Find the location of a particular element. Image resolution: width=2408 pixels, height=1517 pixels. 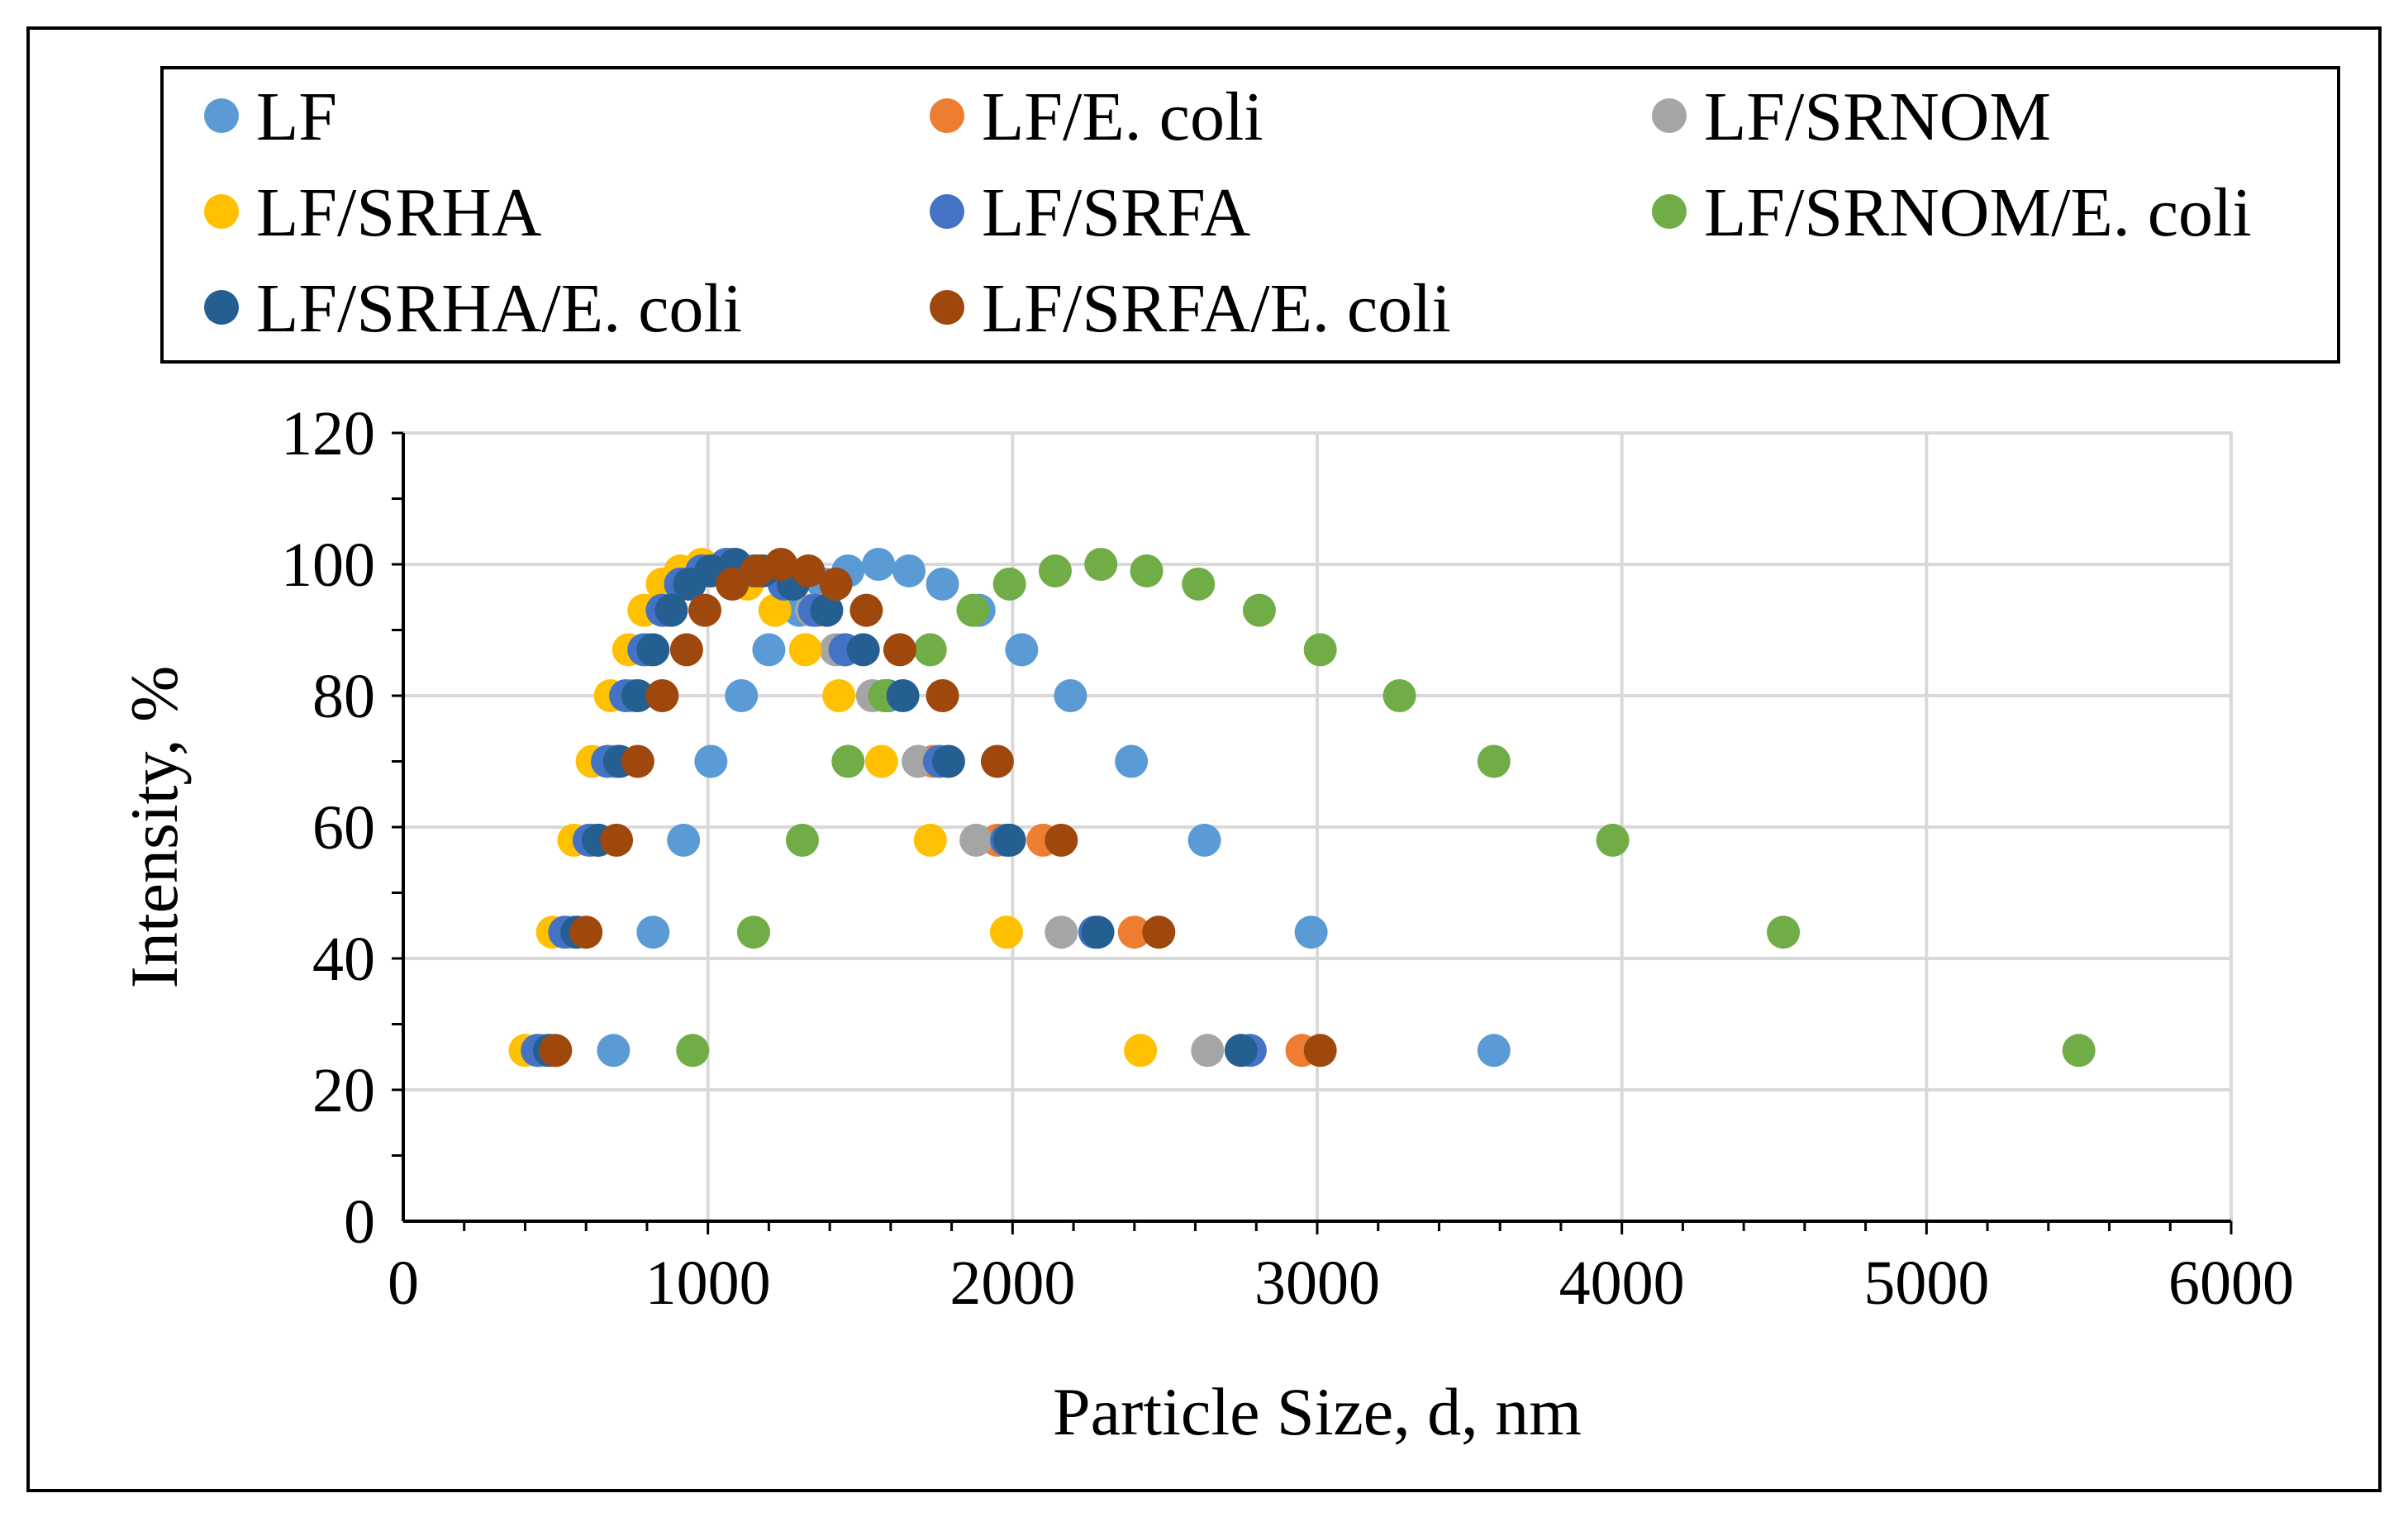

y-tick-label: 20 is located at coordinates (343, 1090).